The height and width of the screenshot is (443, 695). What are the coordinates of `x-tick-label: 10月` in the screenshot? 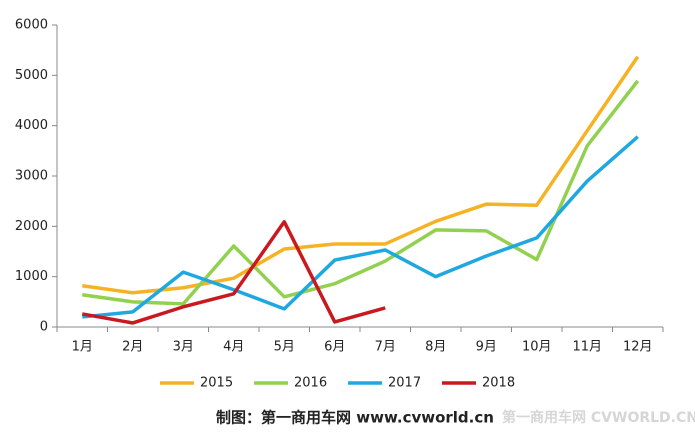 It's located at (537, 347).